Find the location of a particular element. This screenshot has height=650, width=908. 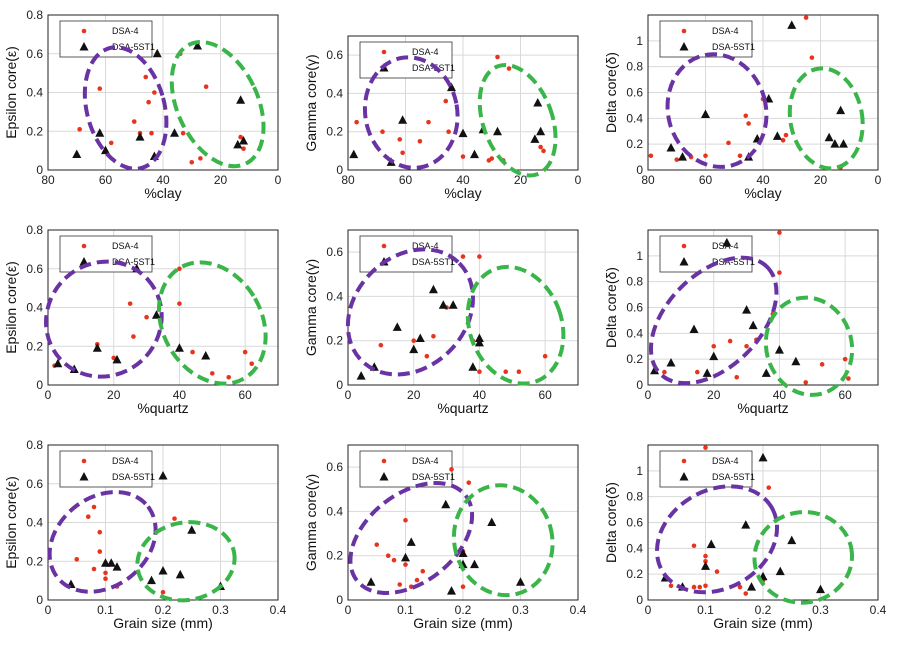

x-tick-label: 80 is located at coordinates (48, 180).